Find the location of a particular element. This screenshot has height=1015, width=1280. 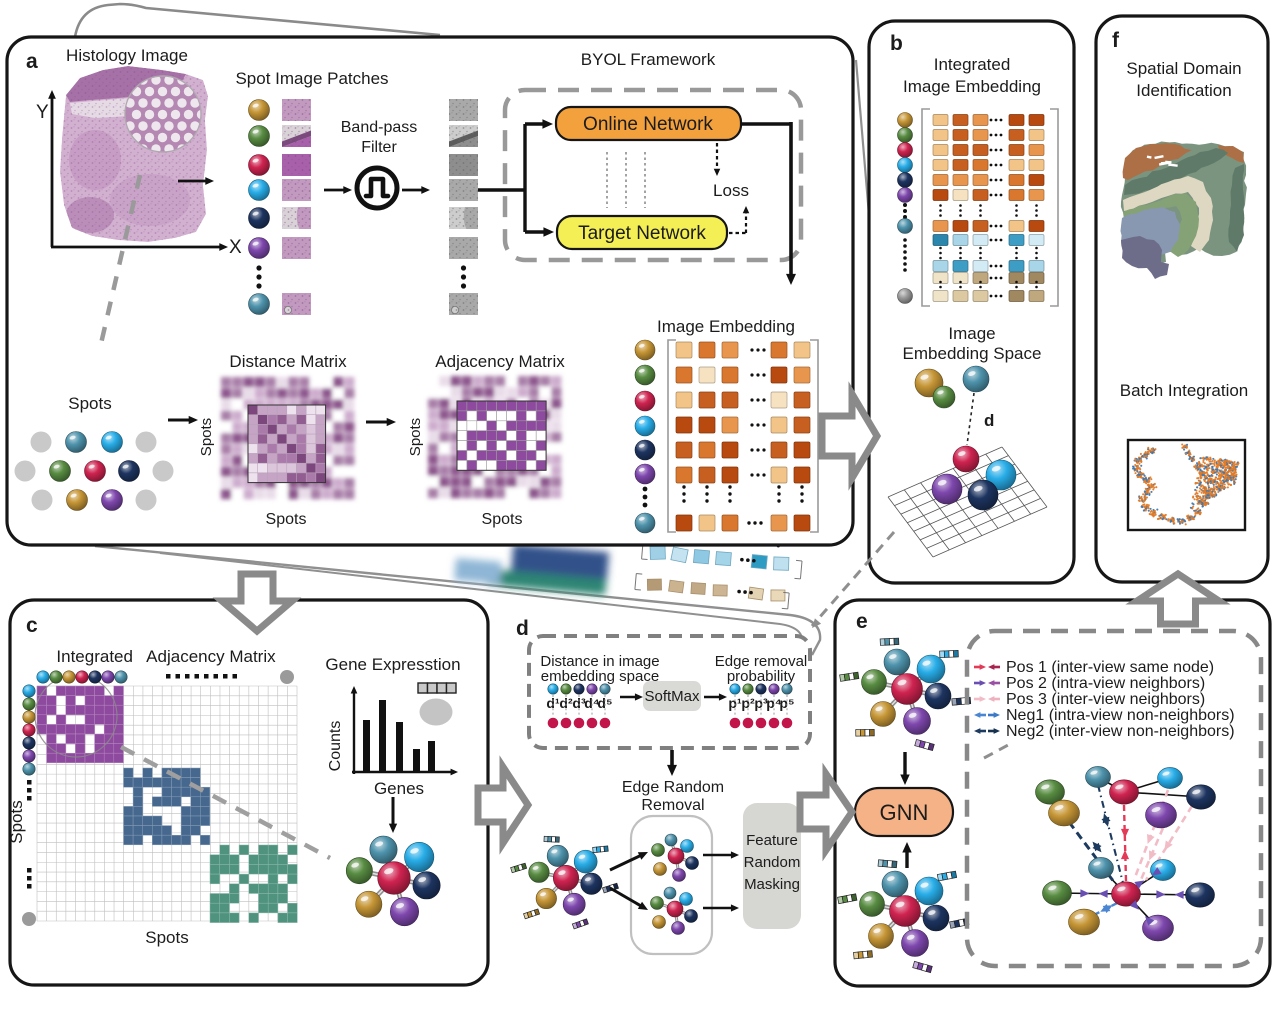

gene-expression-chart: Gene Expresstion Counts Genes is located at coordinates (393, 744).